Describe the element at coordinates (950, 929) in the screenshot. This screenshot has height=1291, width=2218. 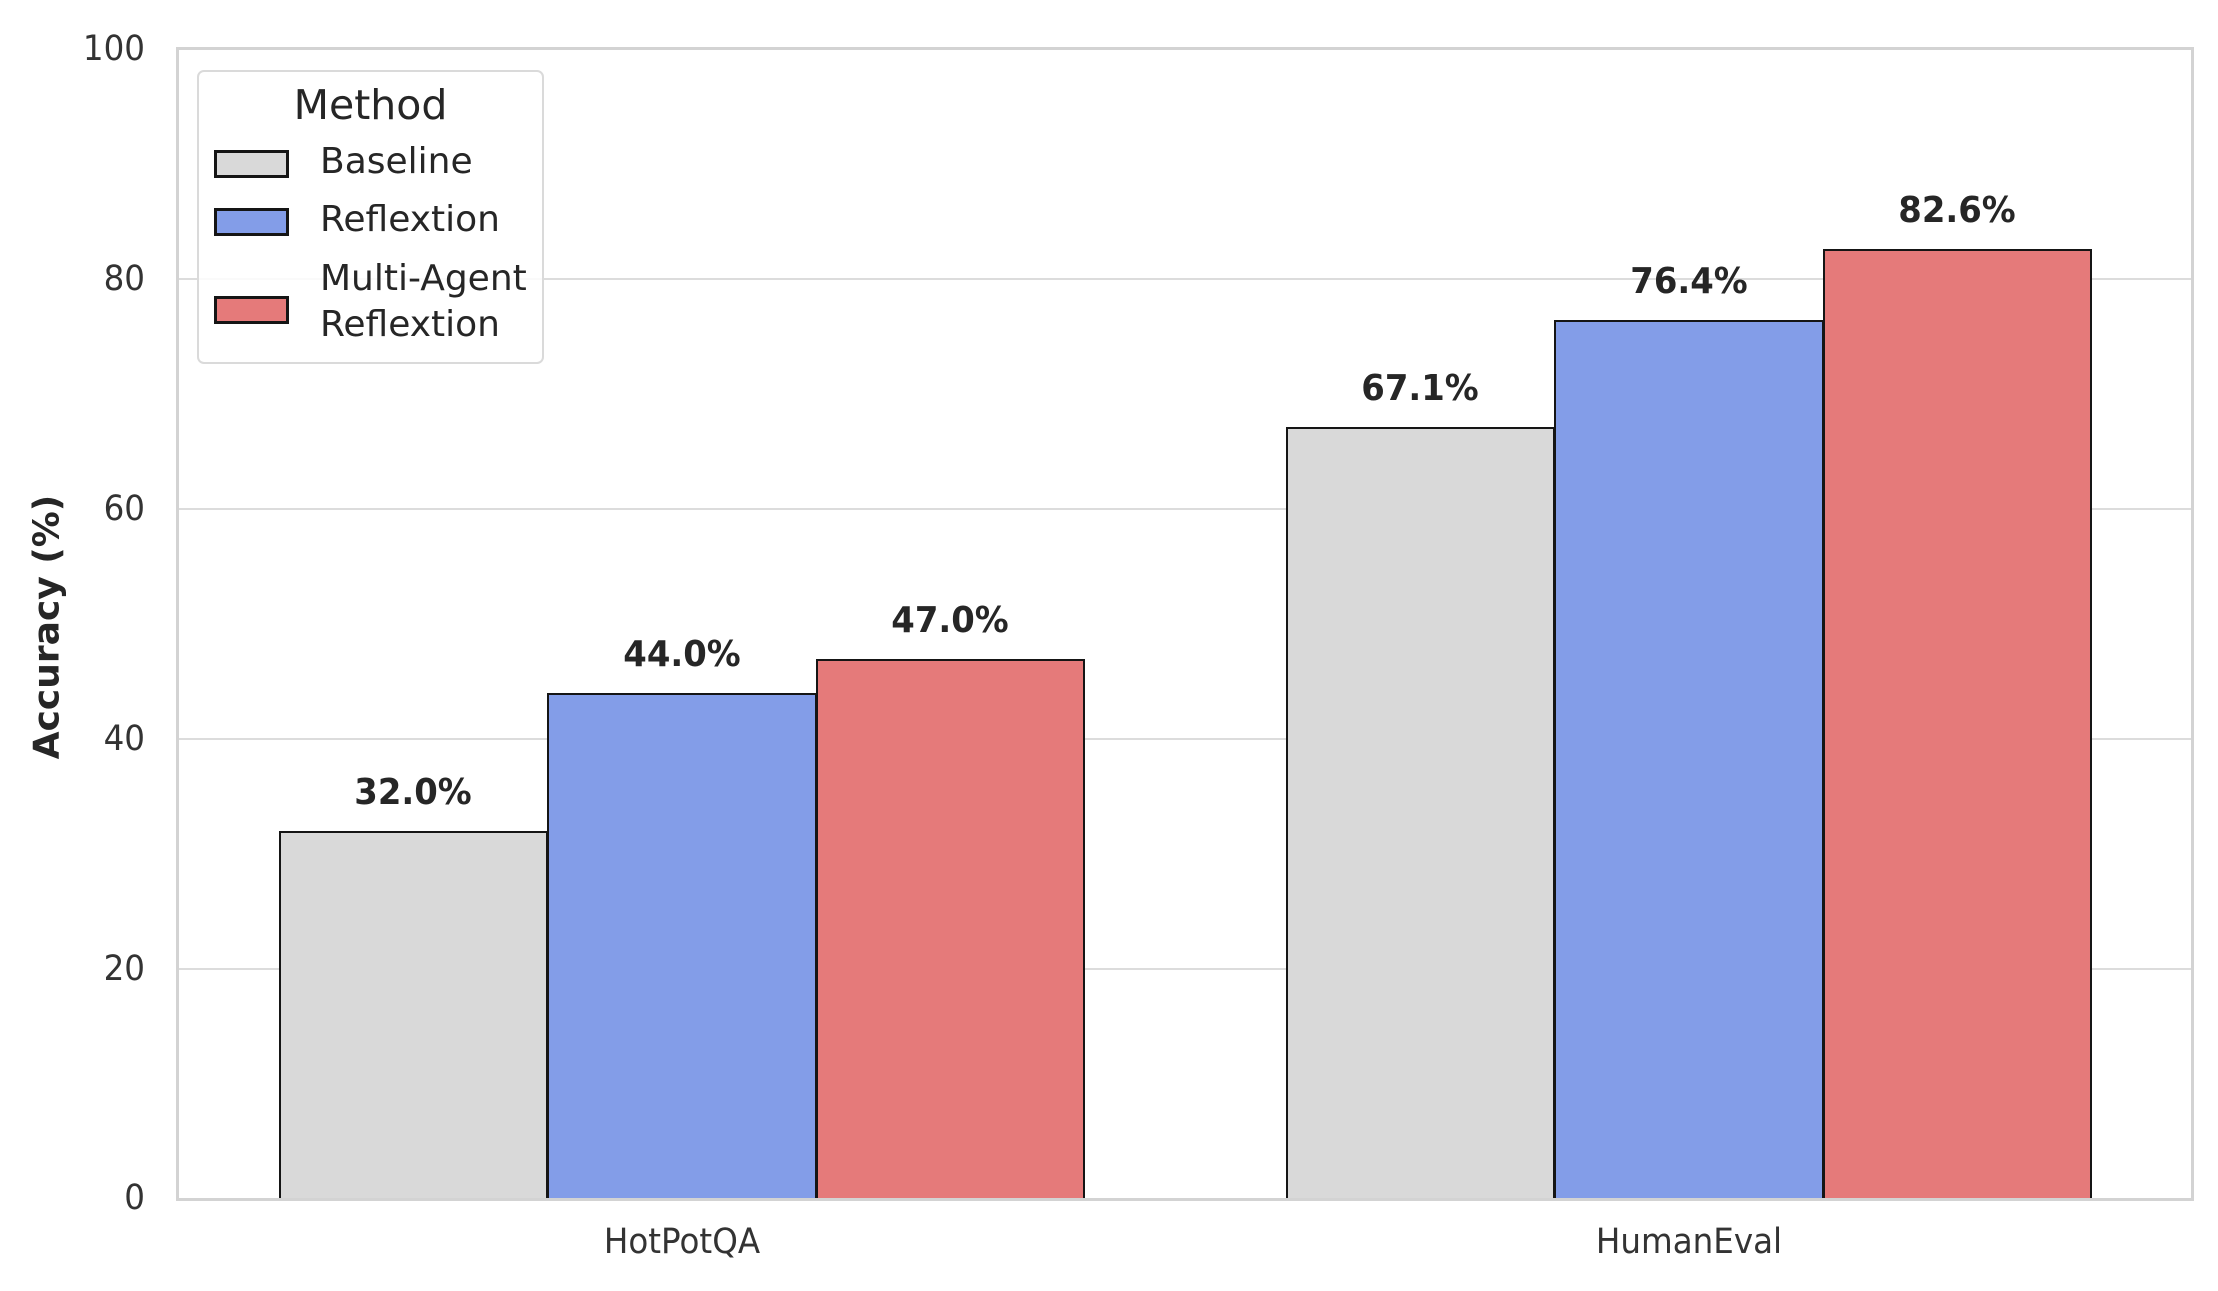
I see `bar-hotpotqa-multi-agent-reflextion` at that location.